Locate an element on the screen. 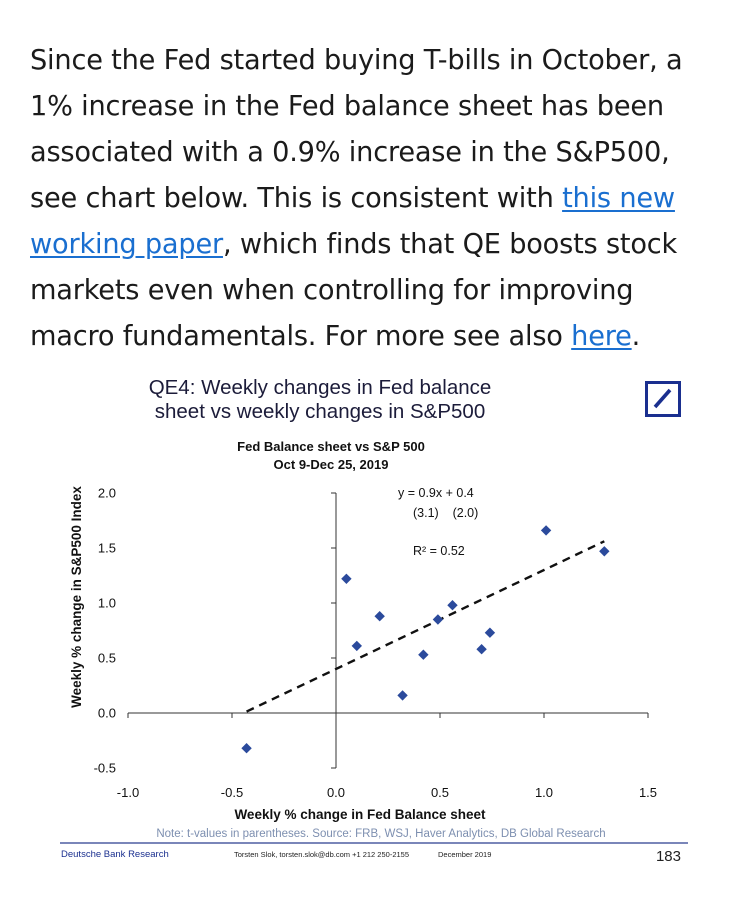  footer-date: December 2019 is located at coordinates (464, 854).